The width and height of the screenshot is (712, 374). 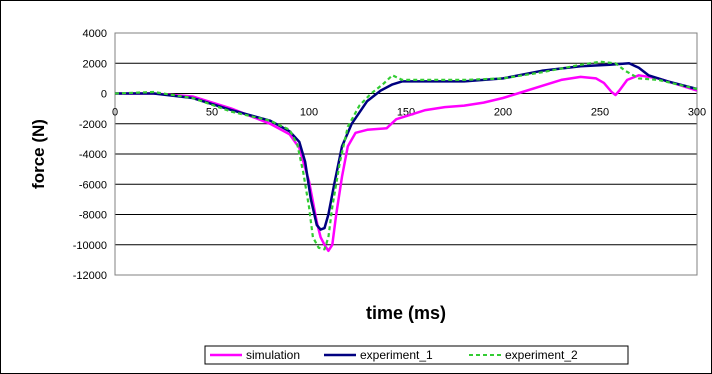 I want to click on y-tick-label: 0, so click(x=104, y=95).